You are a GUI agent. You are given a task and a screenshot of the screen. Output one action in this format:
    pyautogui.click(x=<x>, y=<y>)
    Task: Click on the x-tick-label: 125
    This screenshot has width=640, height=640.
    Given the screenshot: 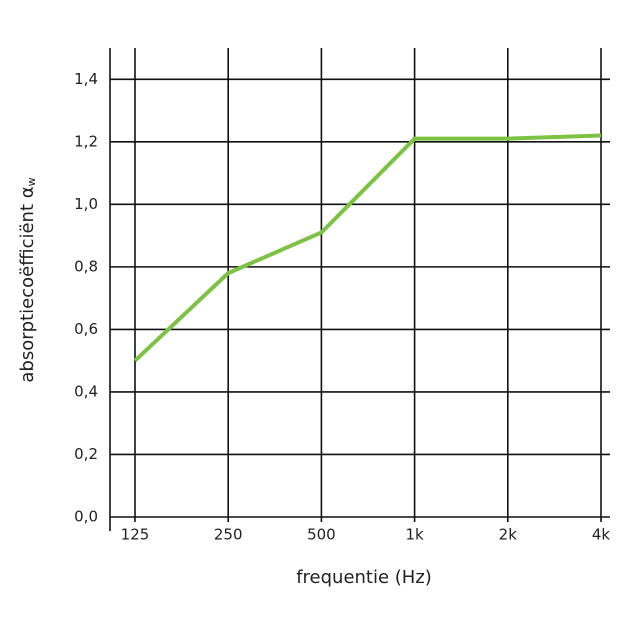 What is the action you would take?
    pyautogui.click(x=135, y=535)
    